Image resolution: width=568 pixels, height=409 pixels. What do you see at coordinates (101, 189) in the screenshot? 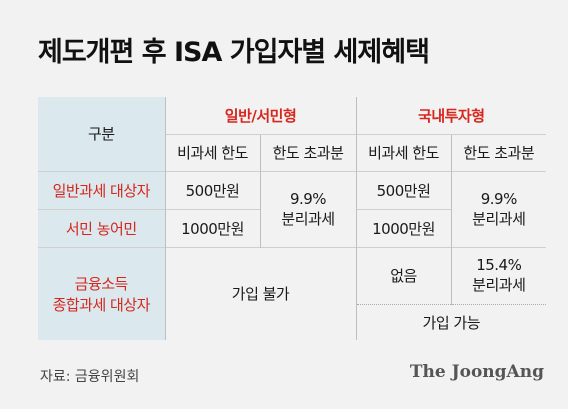
I see `row-label-general: 일반과세 대상자` at bounding box center [101, 189].